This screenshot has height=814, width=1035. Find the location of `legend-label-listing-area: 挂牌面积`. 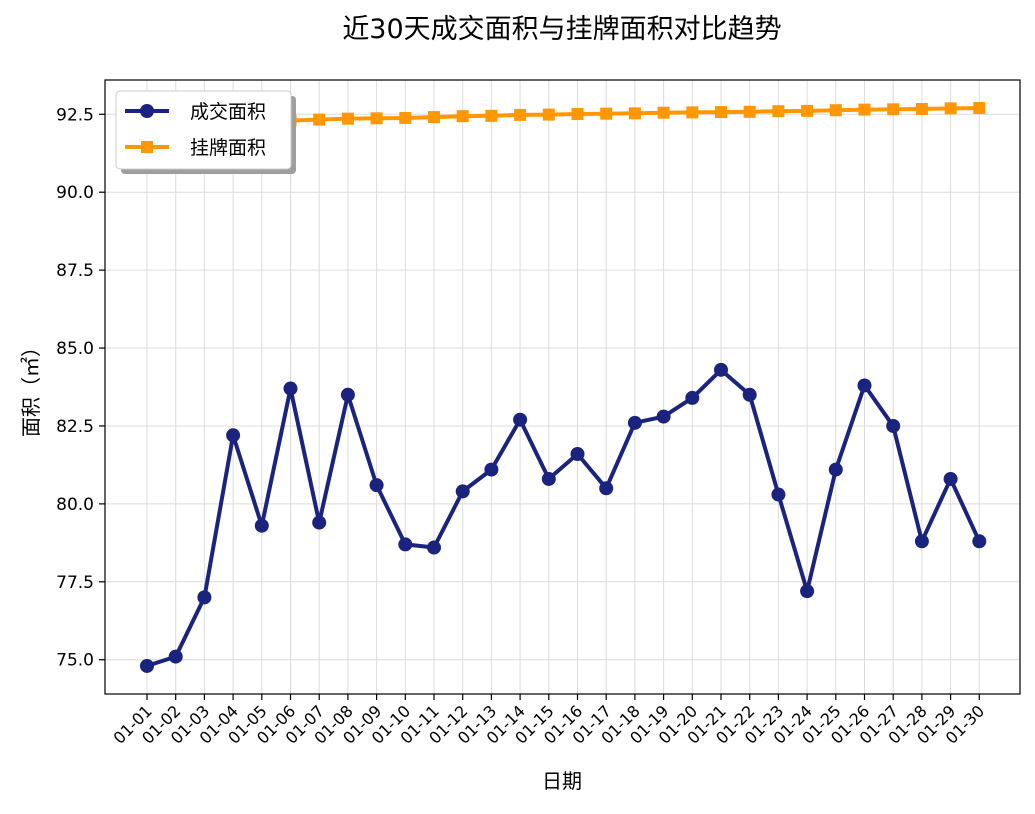

legend-label-listing-area: 挂牌面积 is located at coordinates (228, 148).